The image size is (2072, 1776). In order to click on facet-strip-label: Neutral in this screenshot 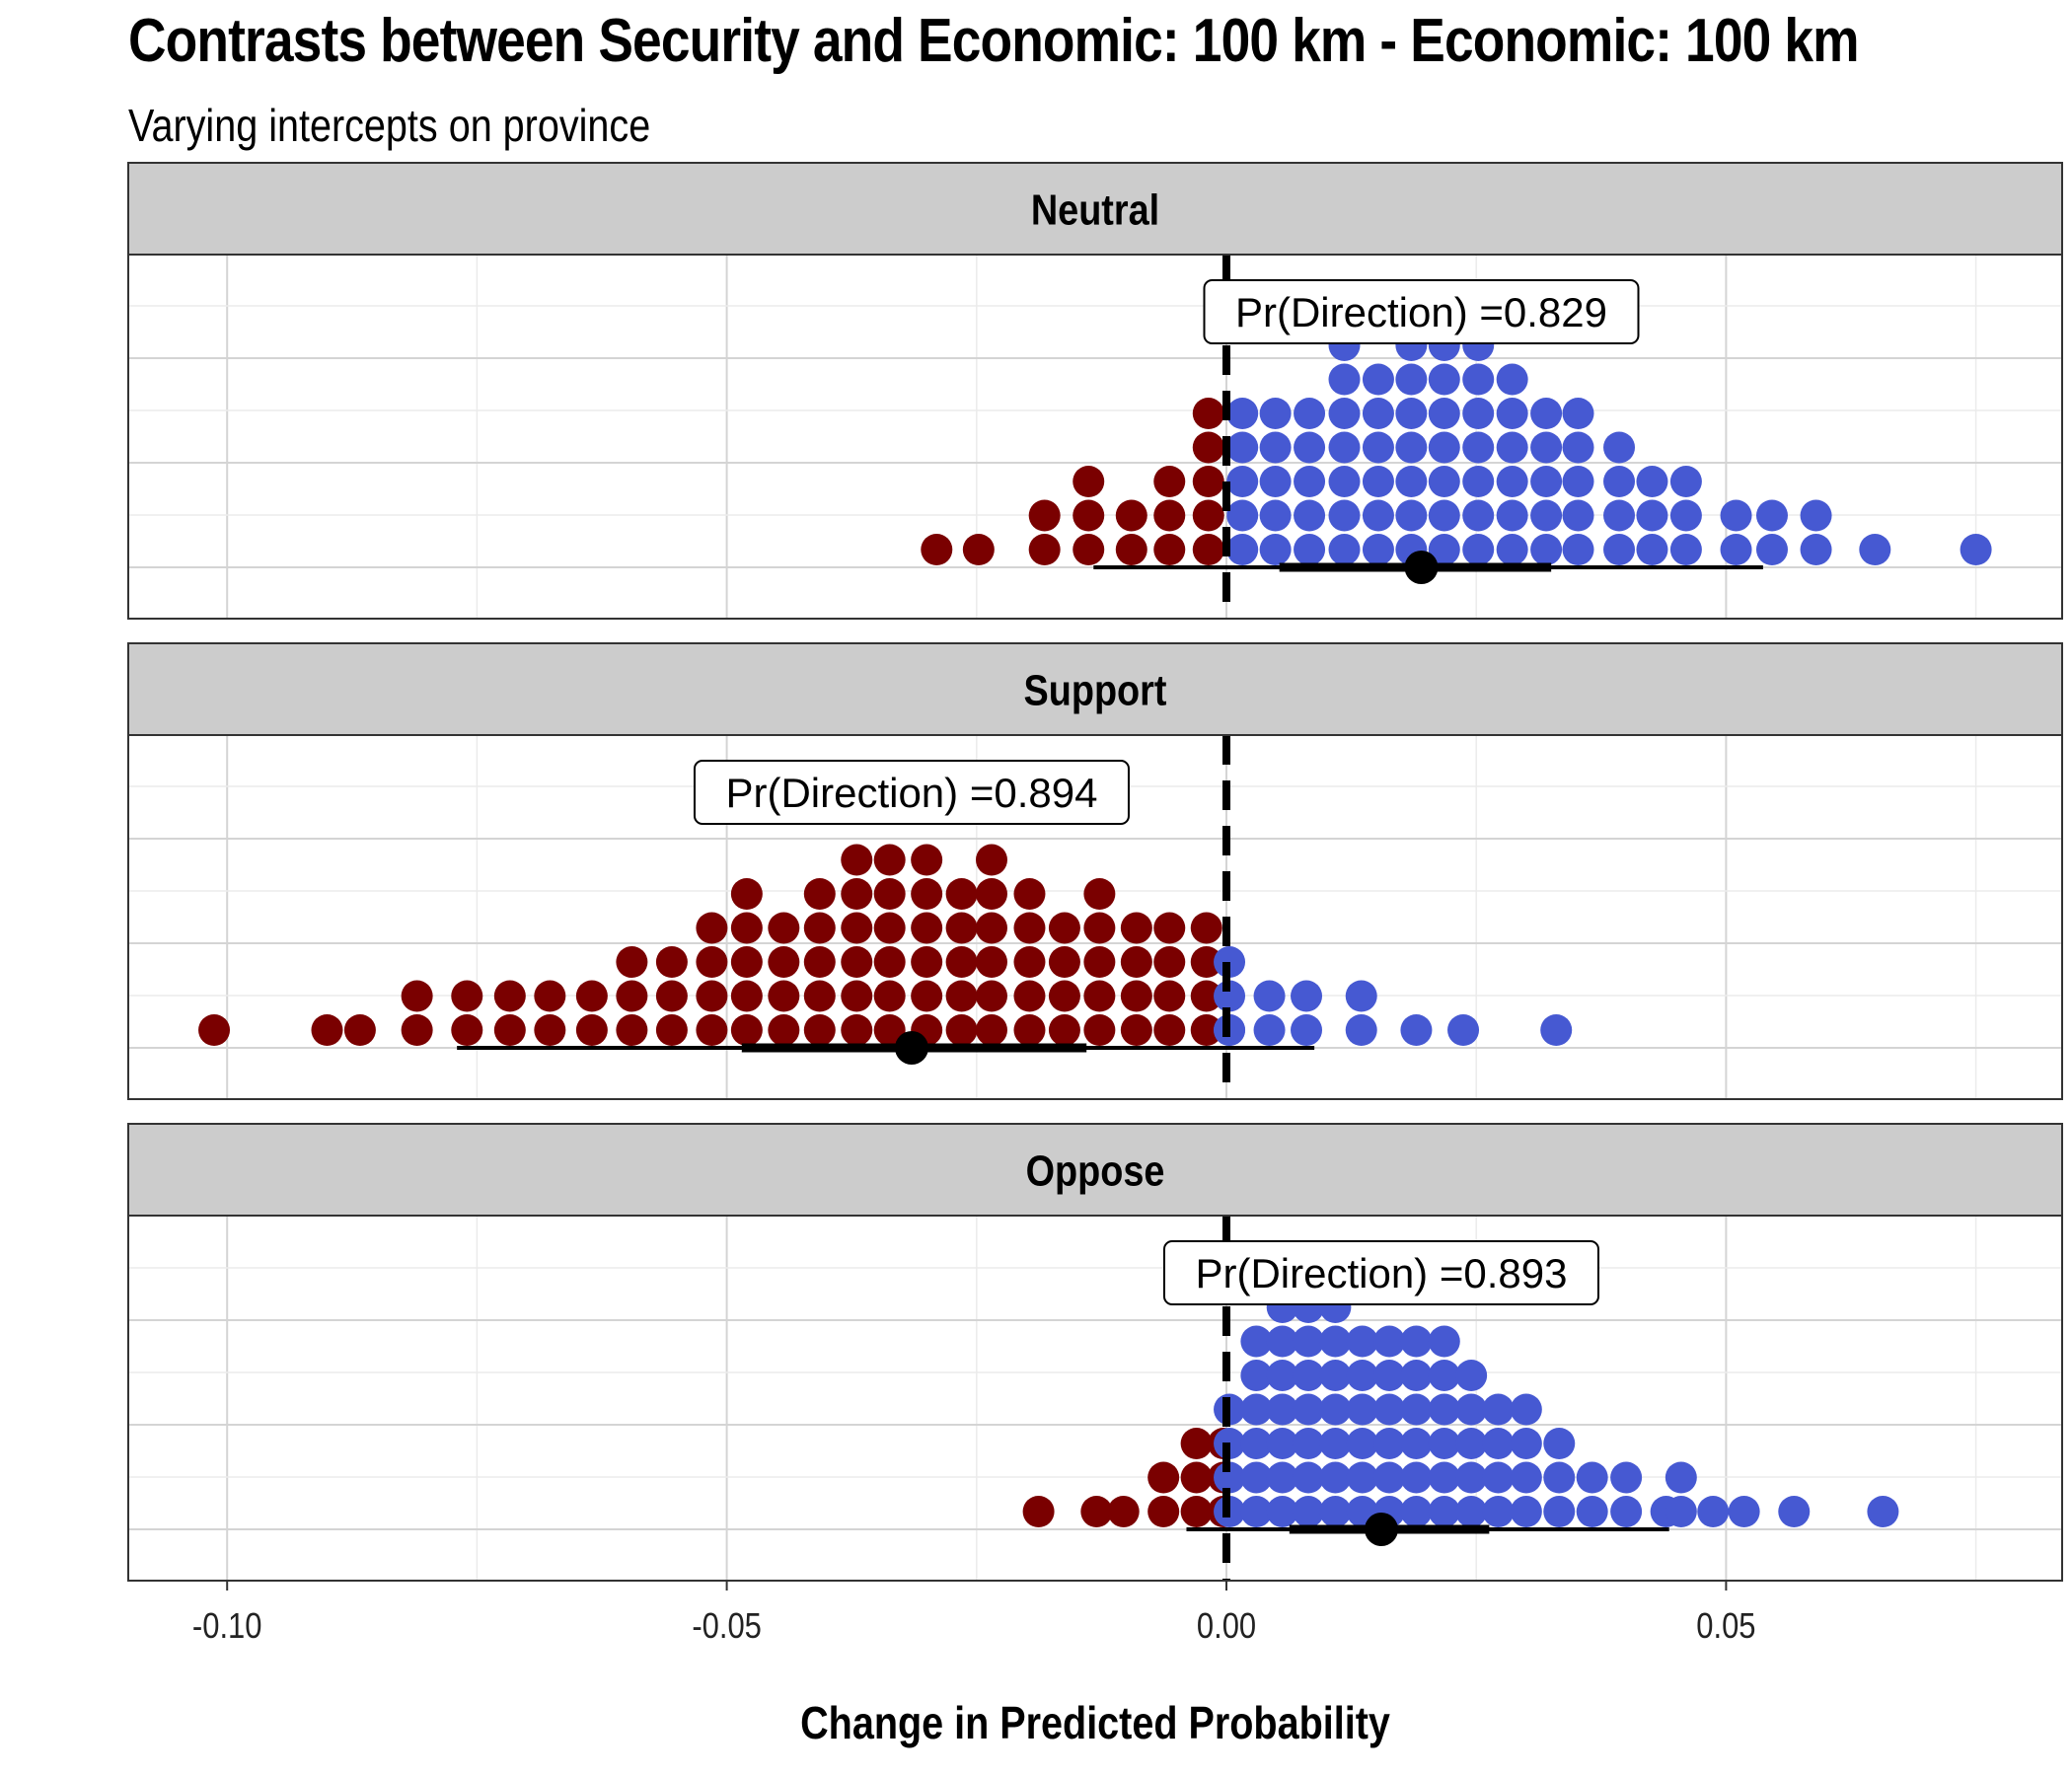, I will do `click(1095, 210)`.